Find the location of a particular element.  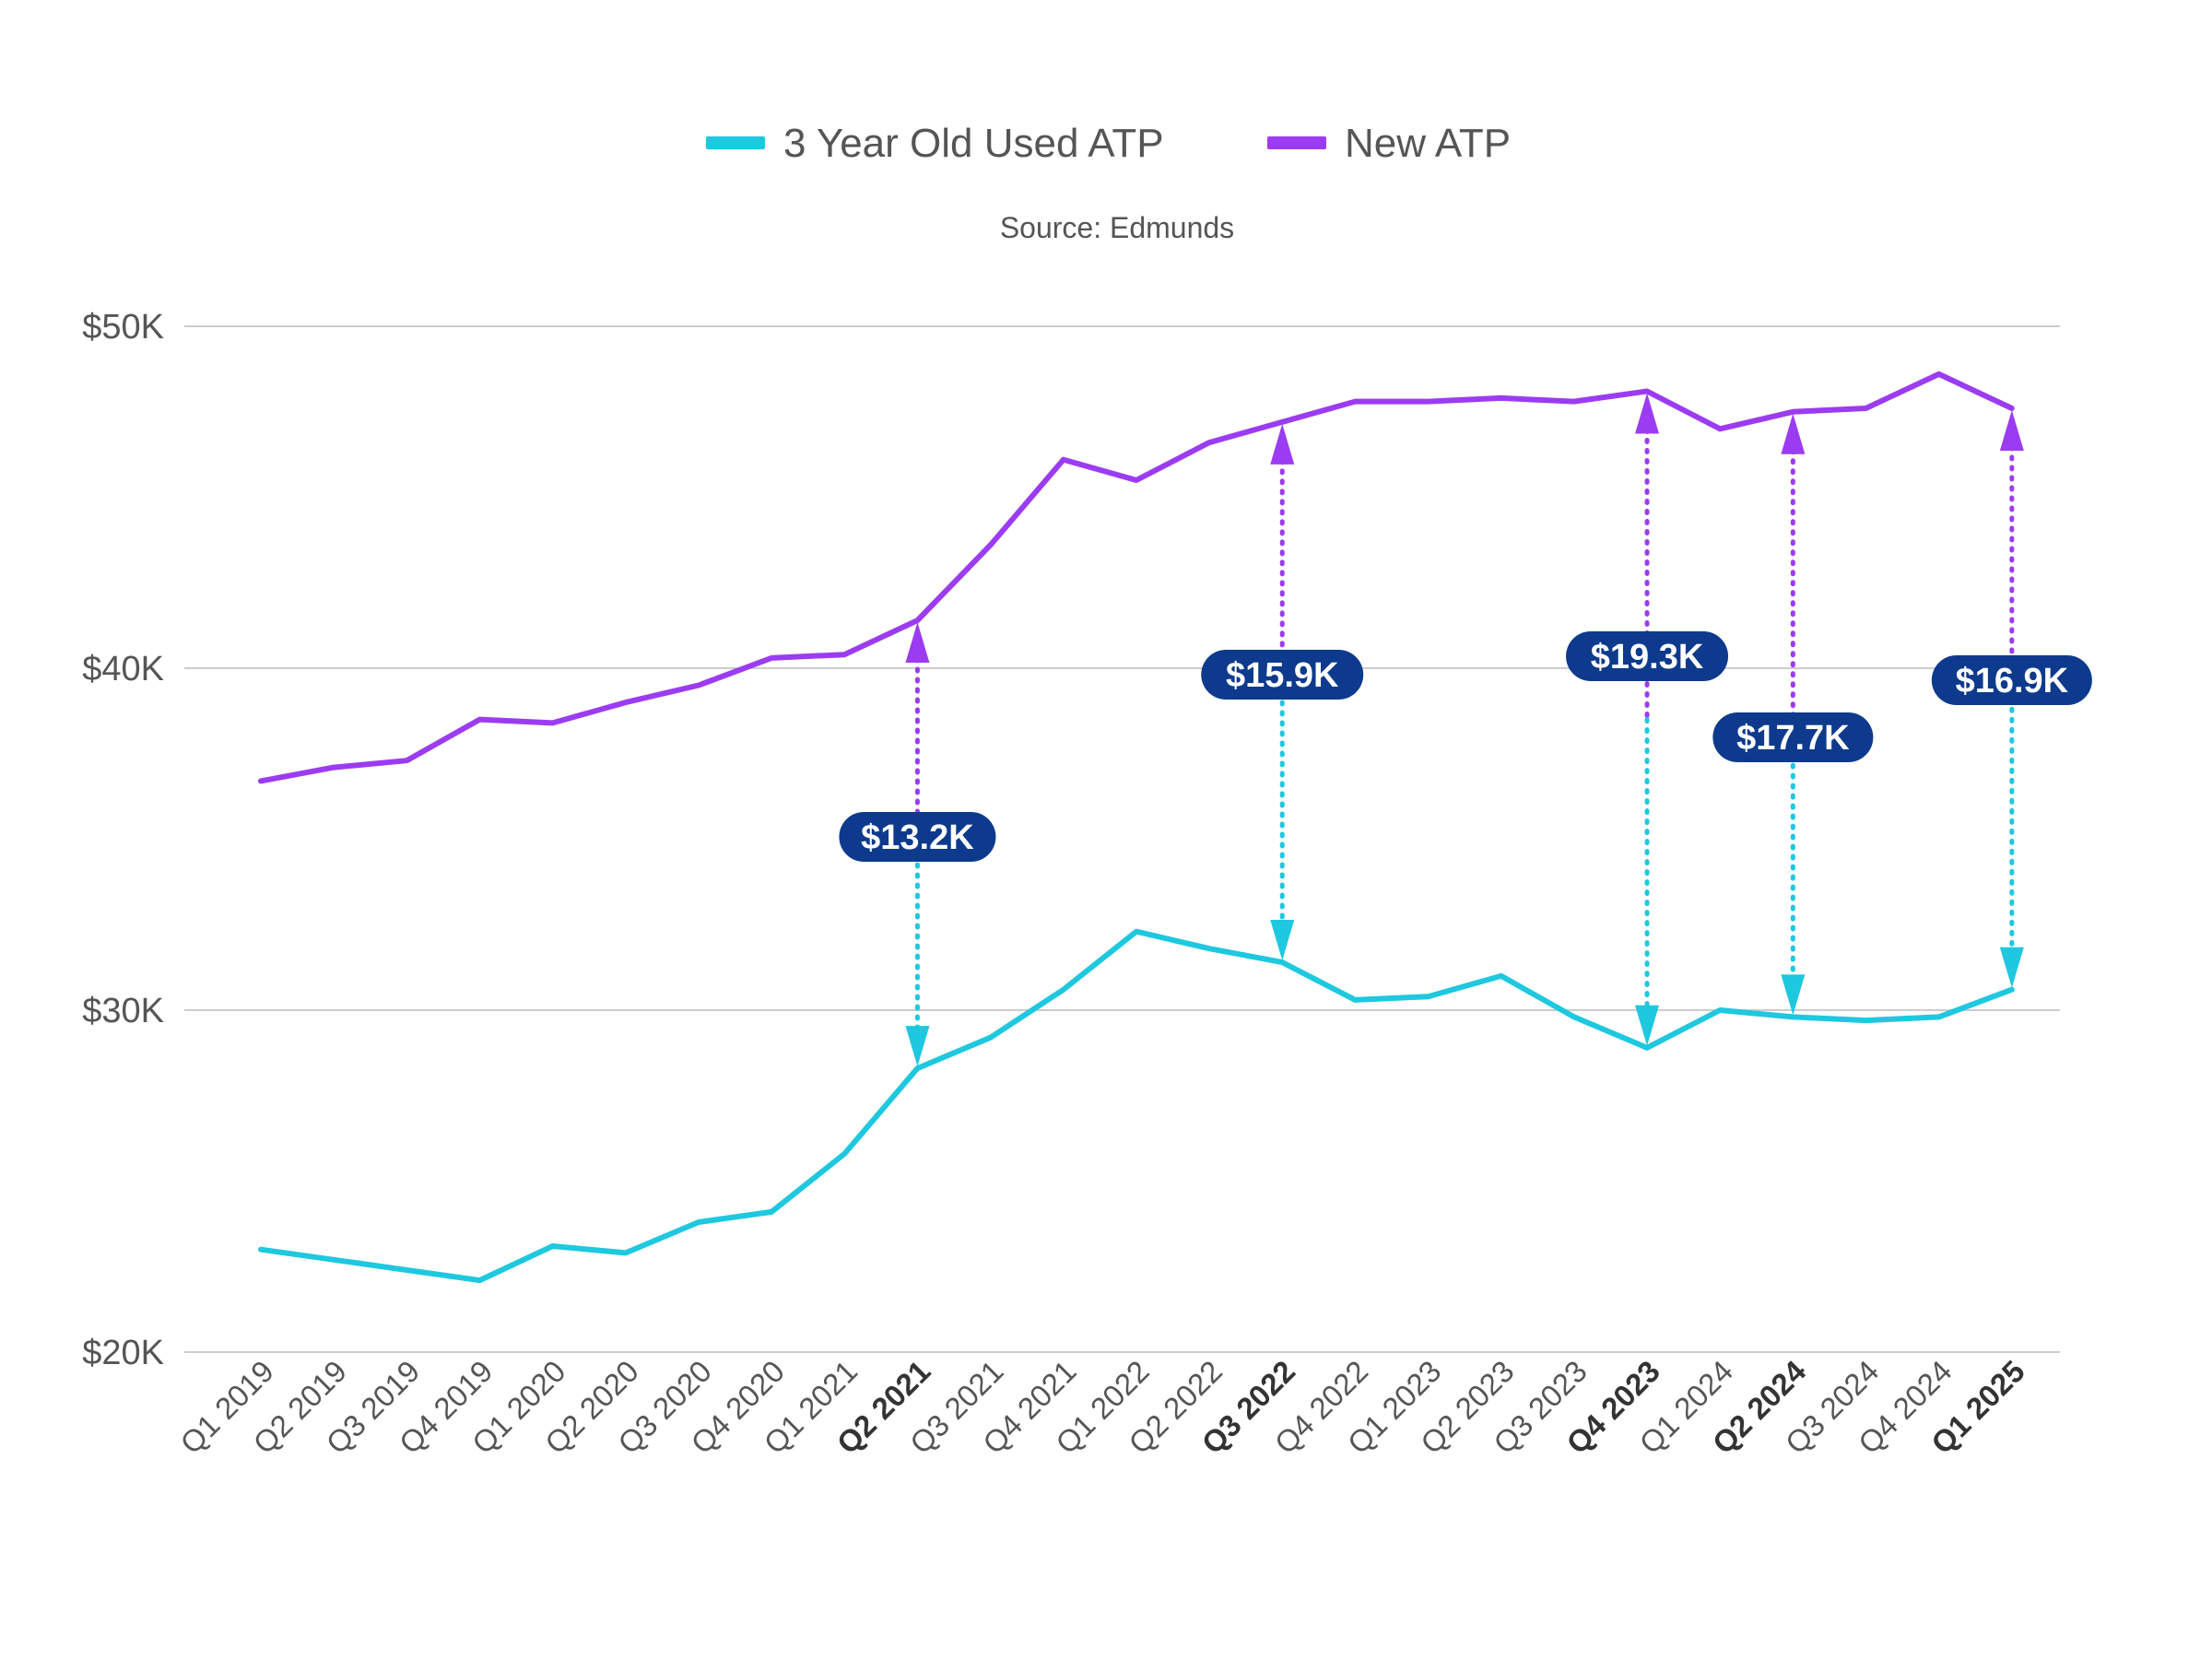

legend-swatch-used is located at coordinates (735, 142).